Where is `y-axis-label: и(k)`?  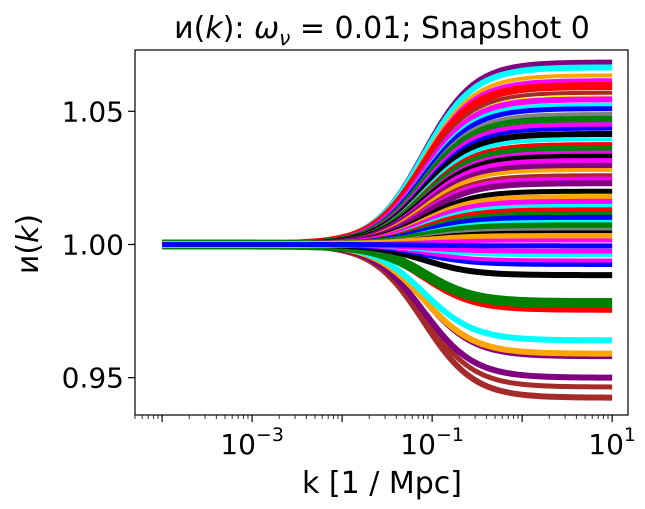 y-axis-label: и(k) is located at coordinates (28, 244).